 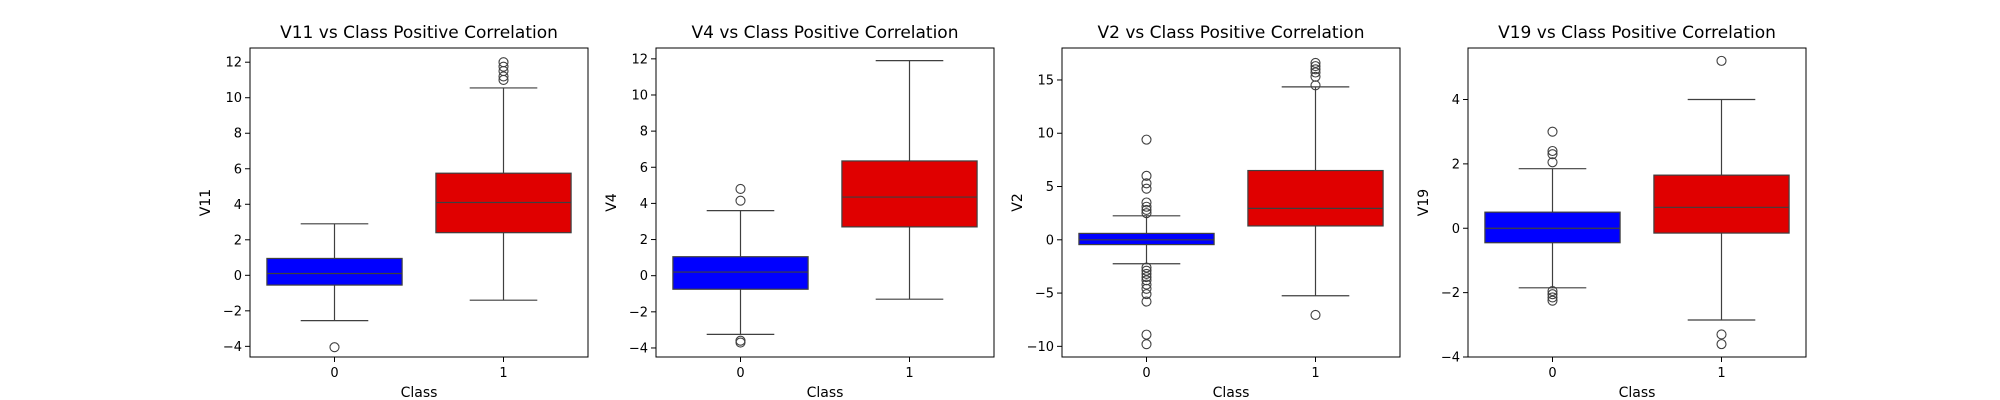 What do you see at coordinates (825, 33) in the screenshot?
I see `chart-title: V4 vs Class Positive Correlation` at bounding box center [825, 33].